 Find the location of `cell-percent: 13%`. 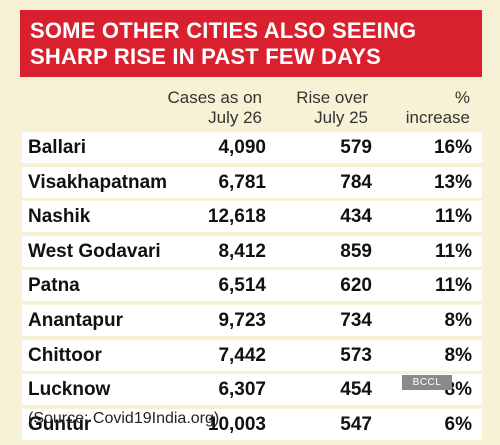

cell-percent: 13% is located at coordinates (452, 182).